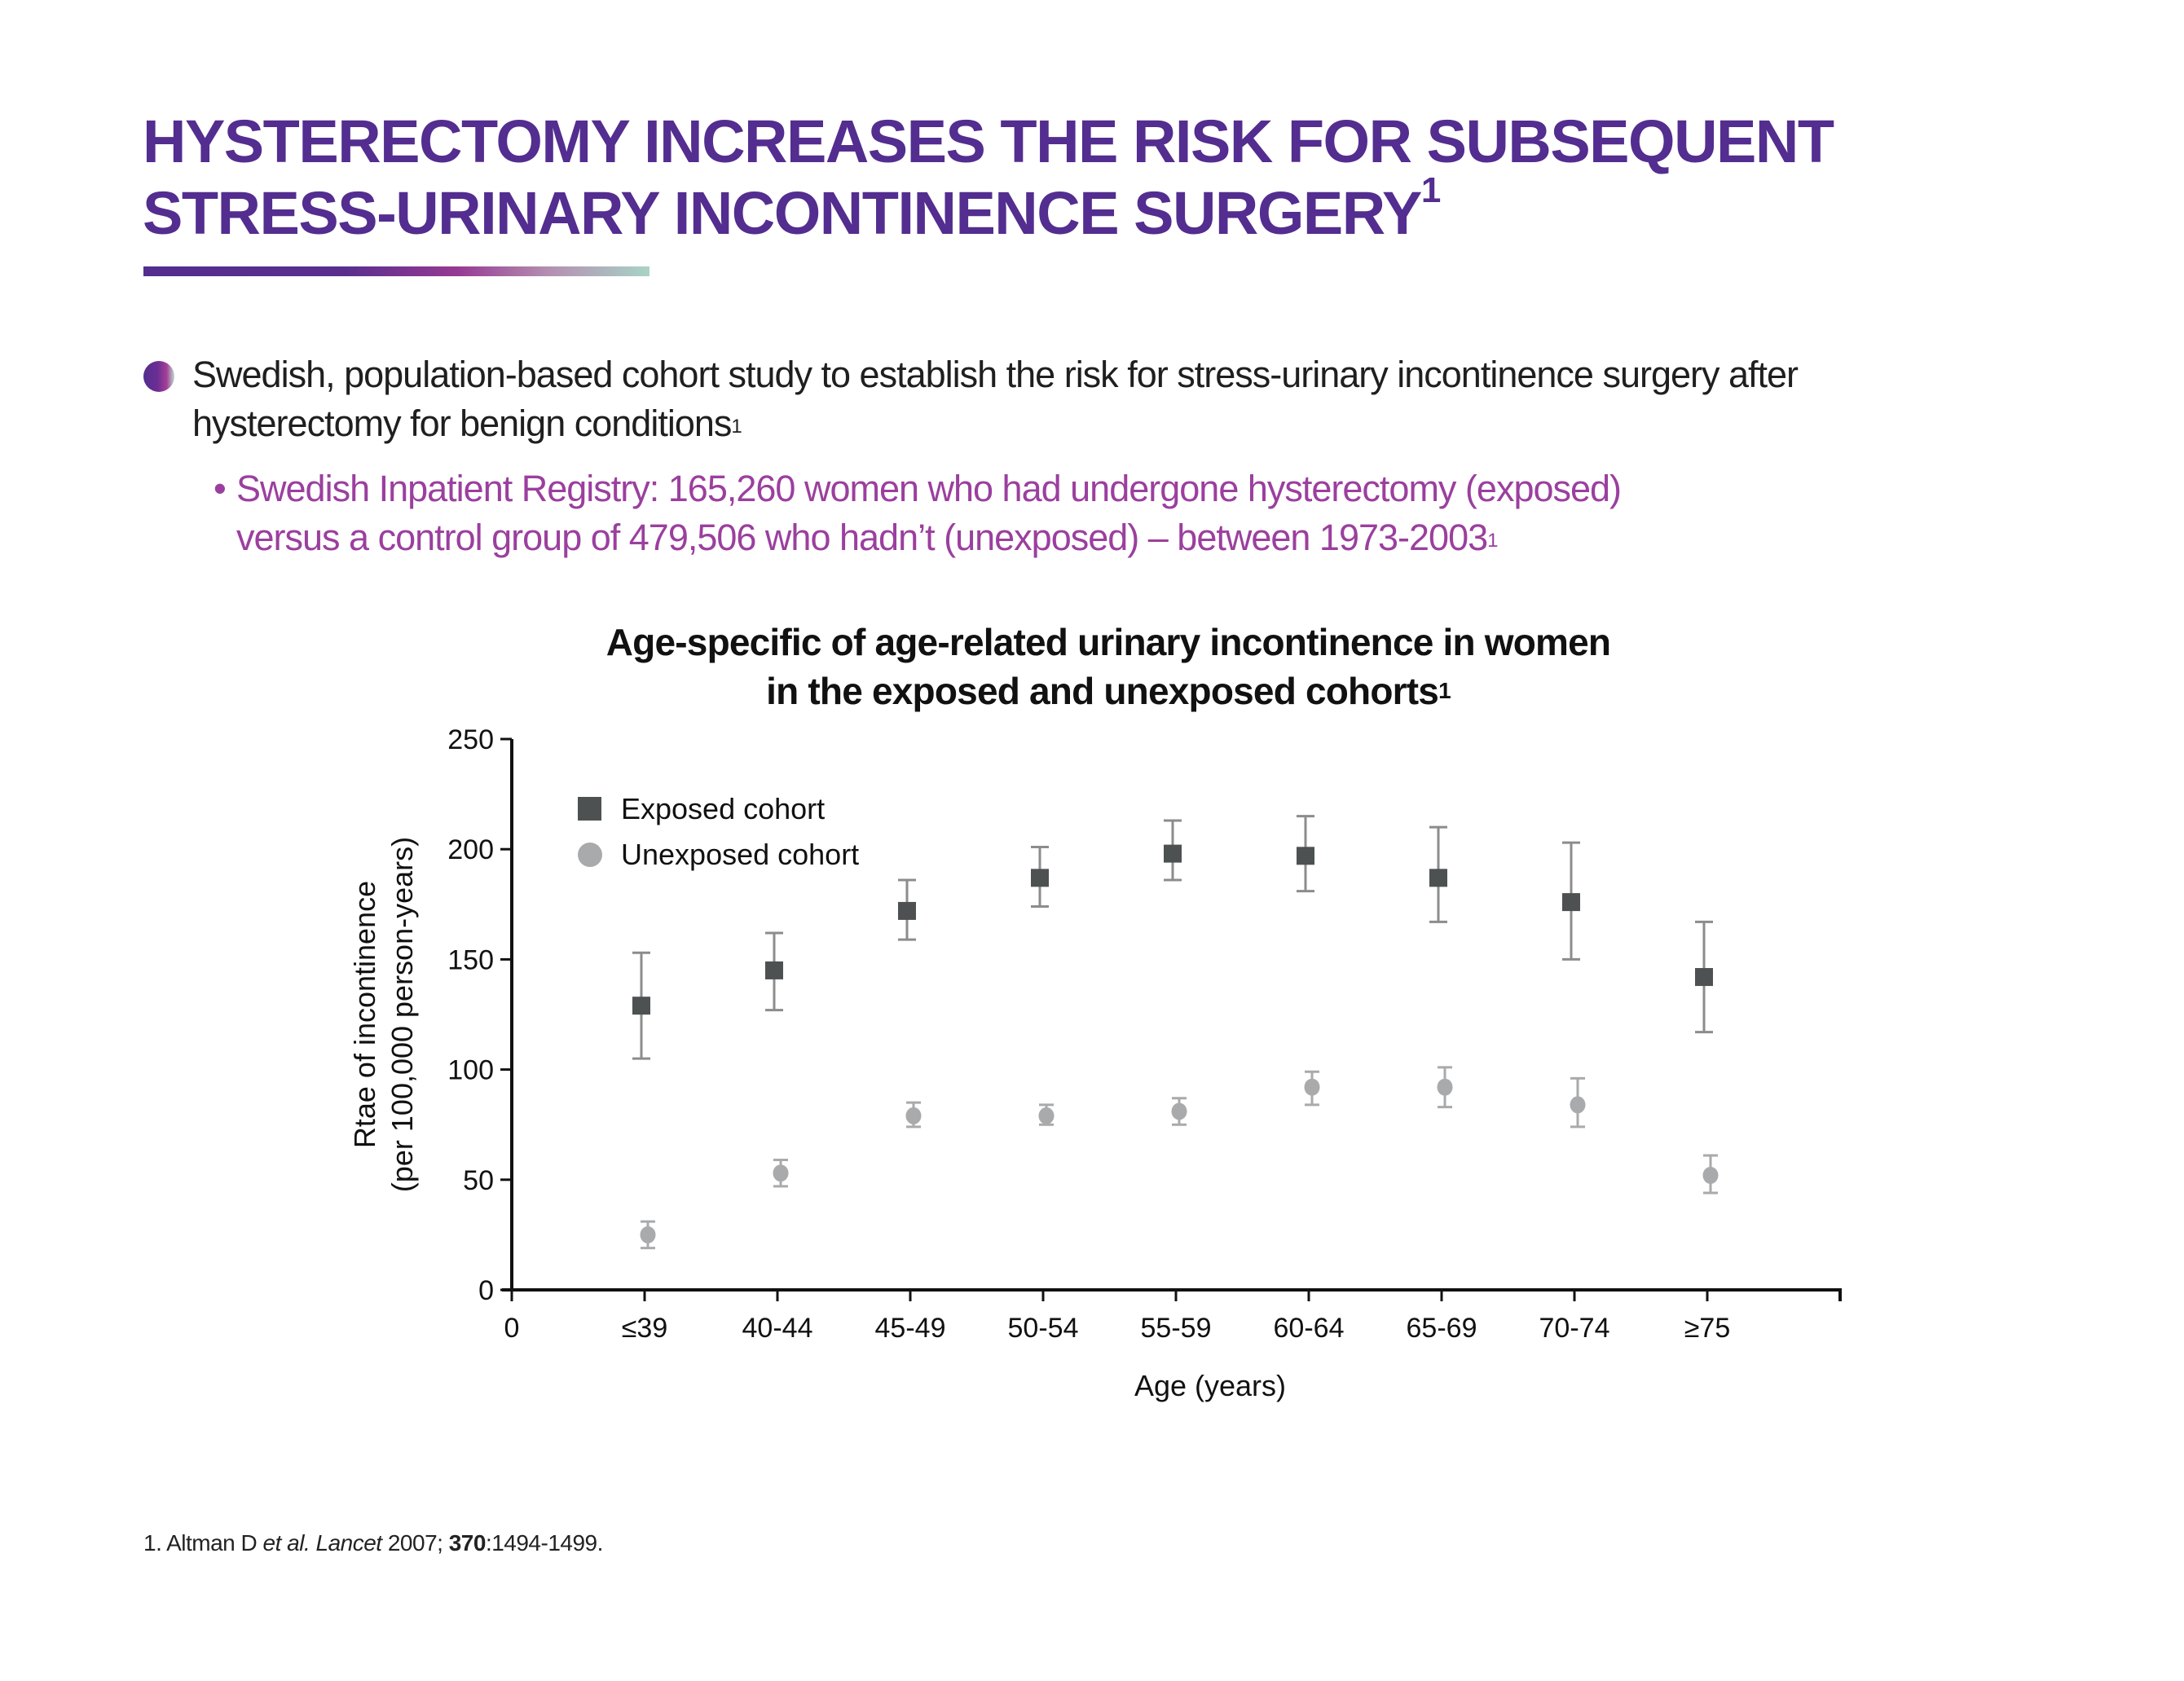 The width and height of the screenshot is (2184, 1681). Describe the element at coordinates (396, 271) in the screenshot. I see `title-gradient-rule` at that location.